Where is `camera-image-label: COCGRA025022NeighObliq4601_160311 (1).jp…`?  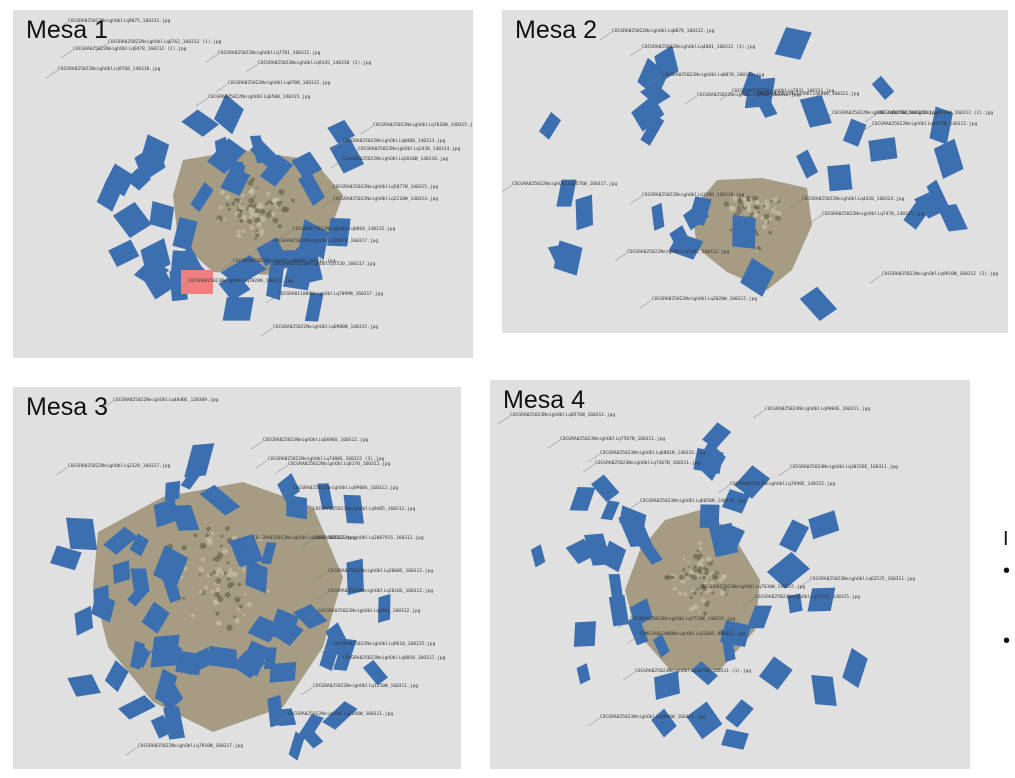
camera-image-label: COCGRA025022NeighObliq4601_160311 (1).jp… is located at coordinates (699, 47).